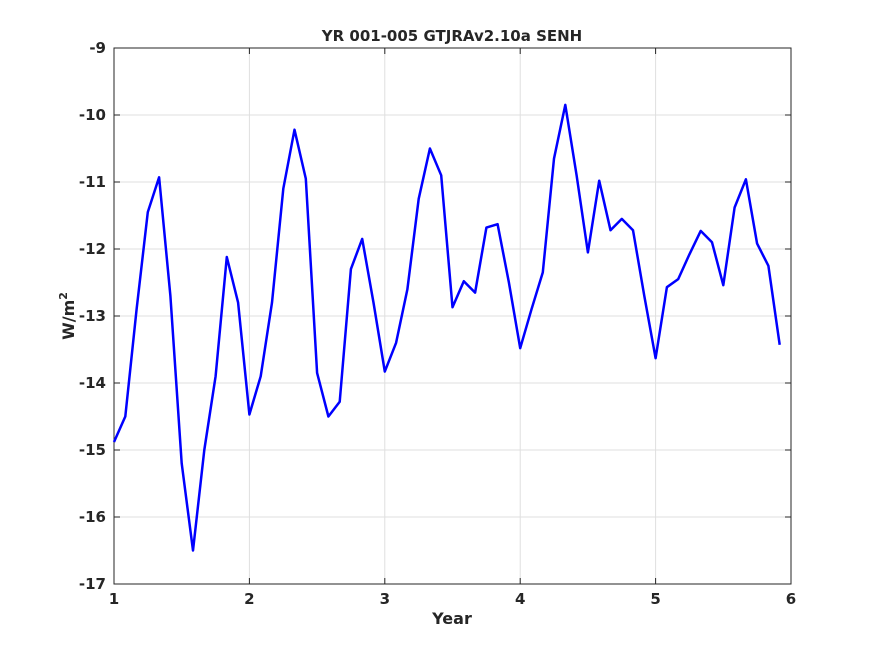 Image resolution: width=875 pixels, height=661 pixels. I want to click on x-tick-label: 6, so click(791, 599).